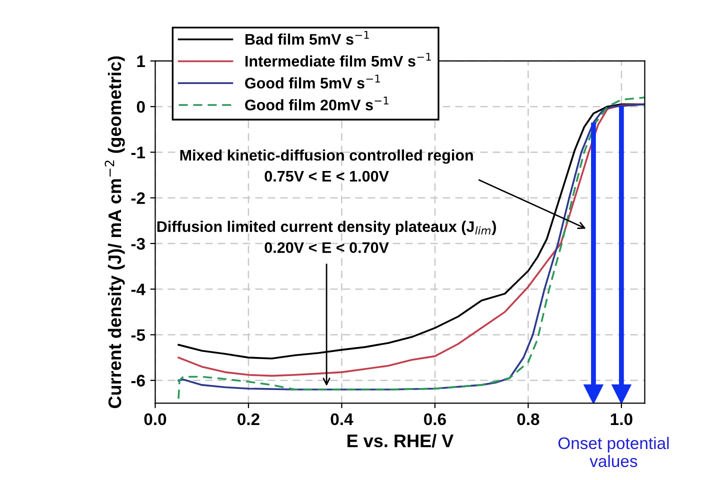 The image size is (722, 480). What do you see at coordinates (155, 419) in the screenshot?
I see `x-tick-label: 0.0` at bounding box center [155, 419].